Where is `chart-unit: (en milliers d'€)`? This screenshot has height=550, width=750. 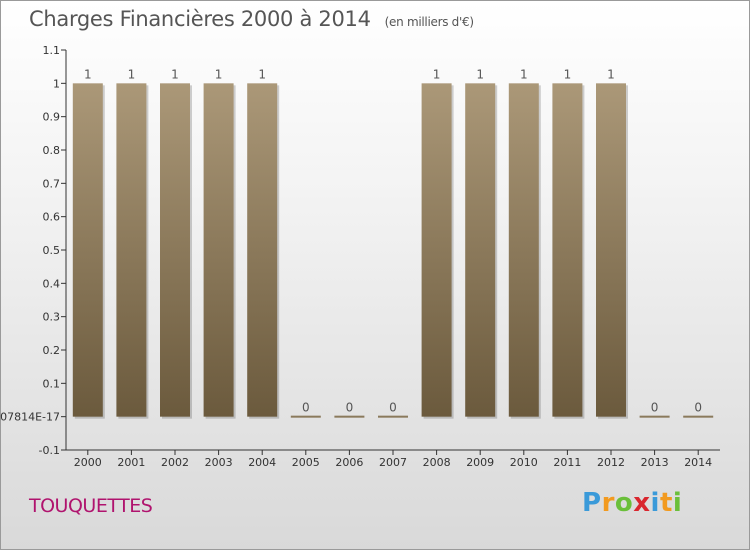 chart-unit: (en milliers d'€) is located at coordinates (429, 22).